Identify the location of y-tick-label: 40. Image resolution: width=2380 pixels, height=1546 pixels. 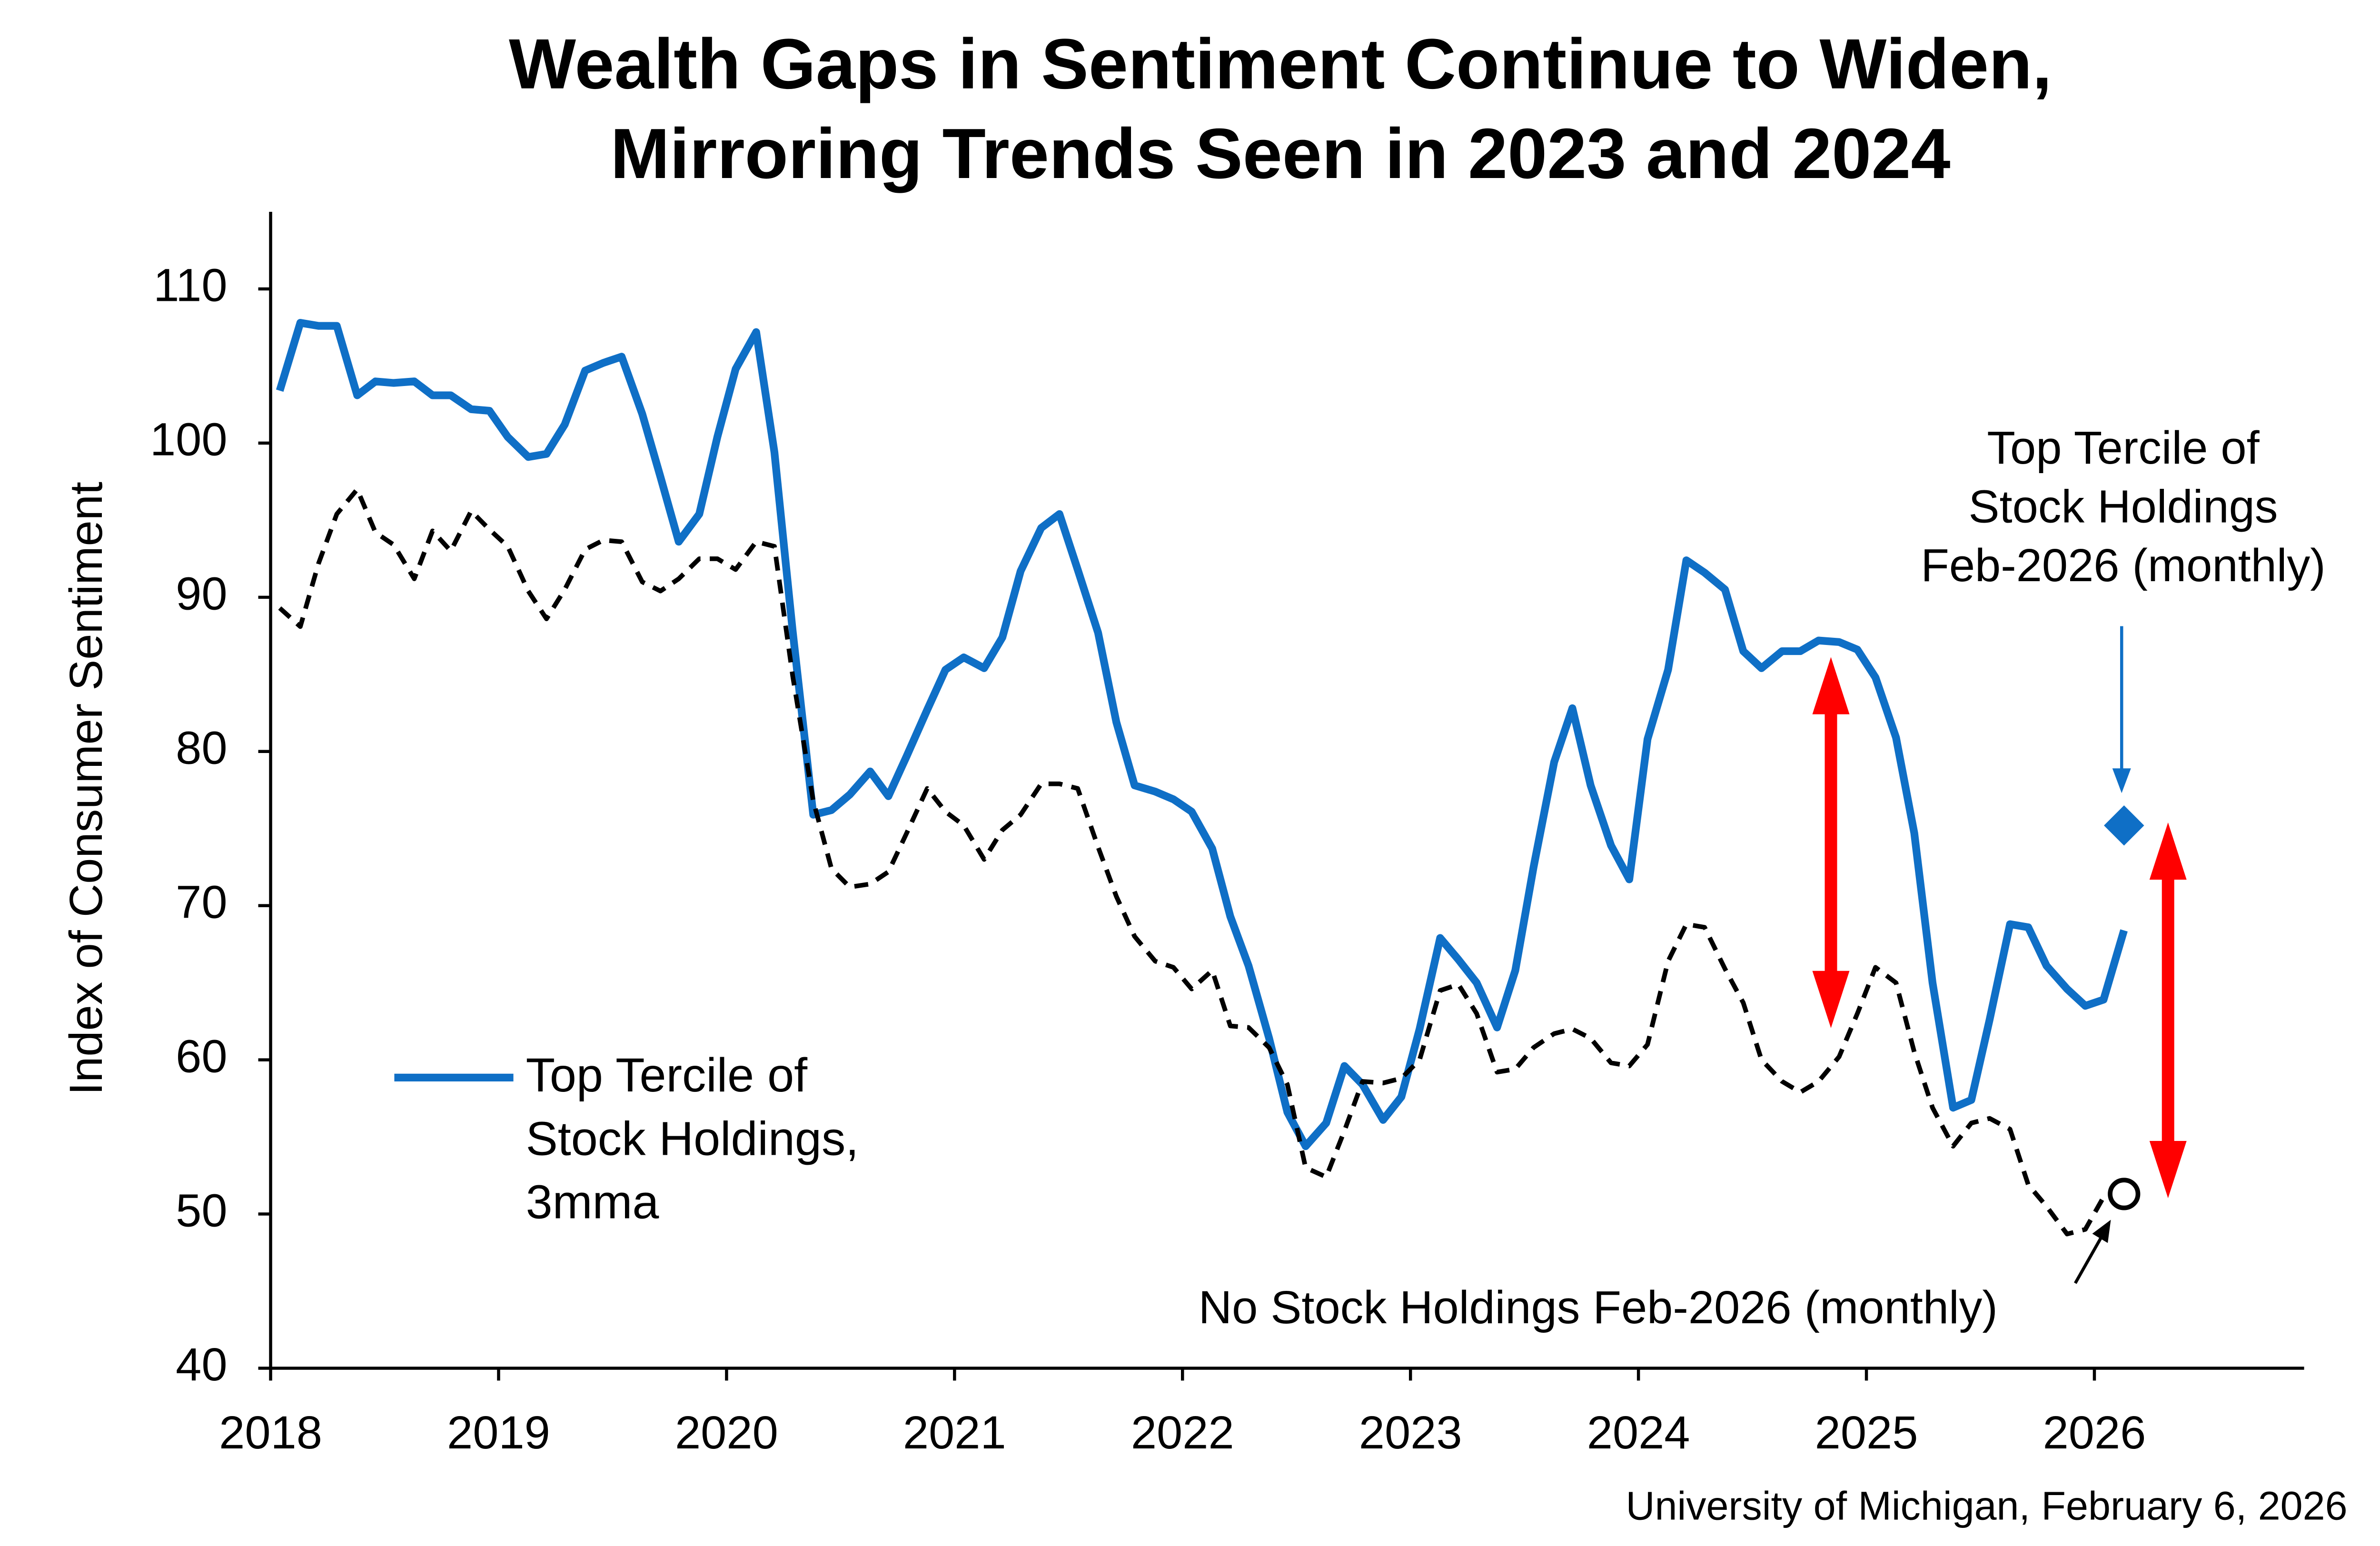
(201, 1364).